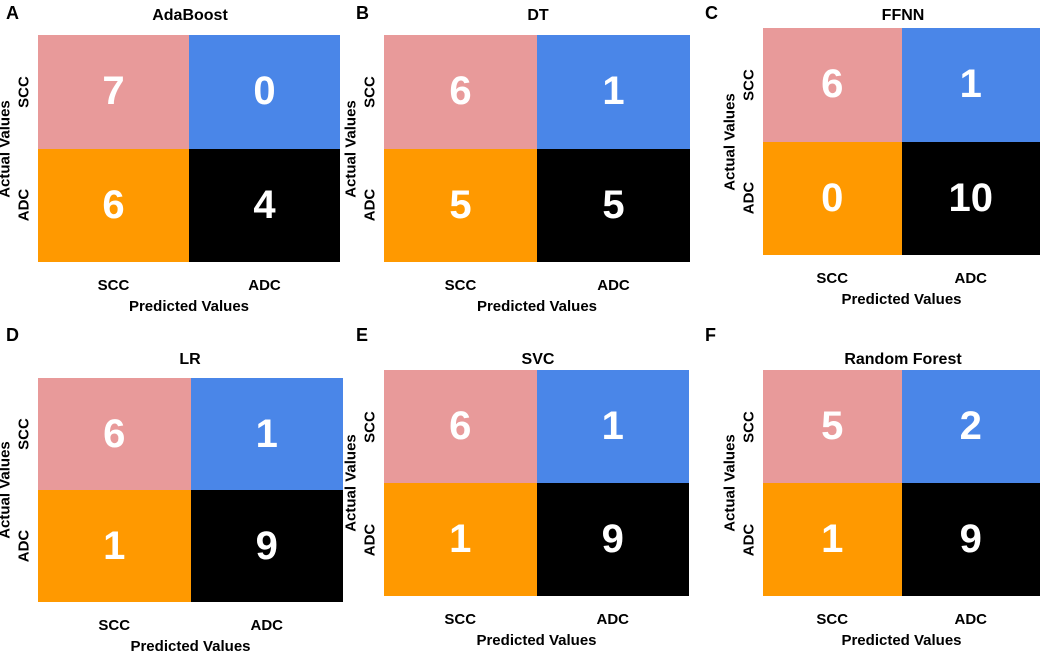 The width and height of the screenshot is (1045, 661). Describe the element at coordinates (970, 198) in the screenshot. I see `matrix-cell-r1-c1: 10` at that location.